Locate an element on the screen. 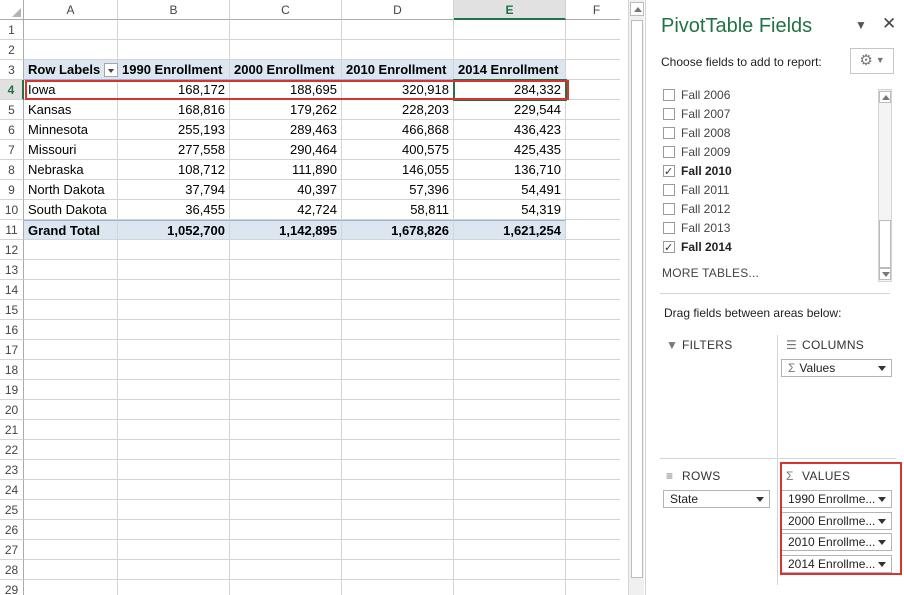 The height and width of the screenshot is (595, 904). cell-f29 is located at coordinates (593, 587).